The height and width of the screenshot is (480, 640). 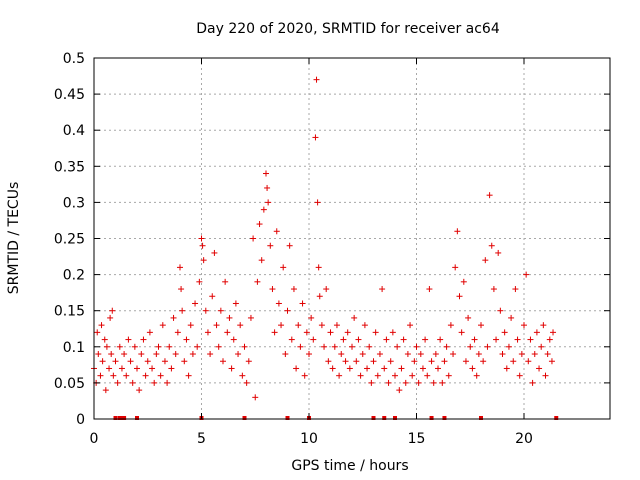 What do you see at coordinates (74, 348) in the screenshot?
I see `y-tick-label: 0.1` at bounding box center [74, 348].